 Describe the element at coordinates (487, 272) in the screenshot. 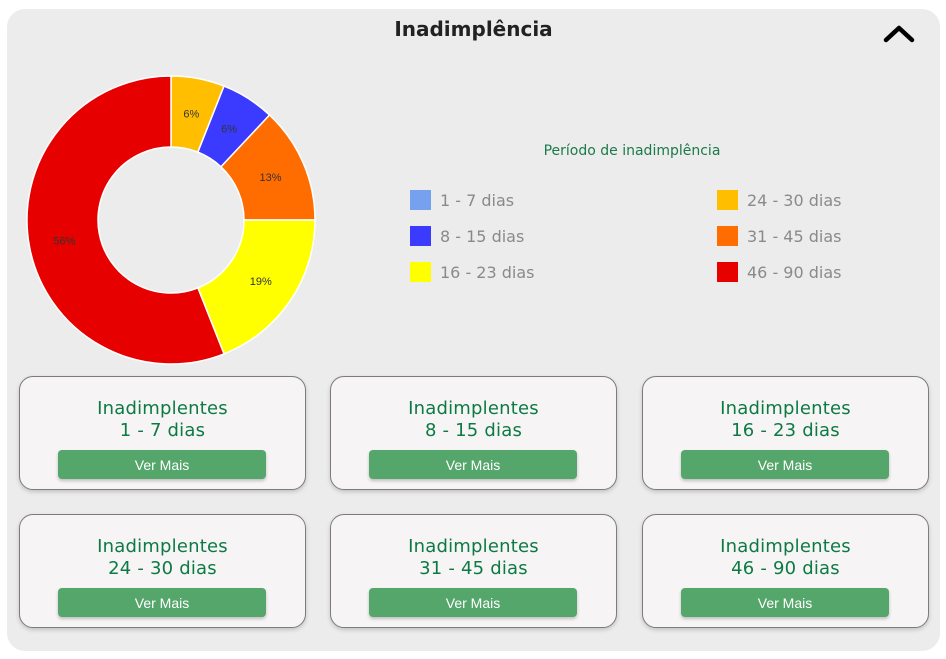

I see `legend-label: 16 - 23 dias` at that location.